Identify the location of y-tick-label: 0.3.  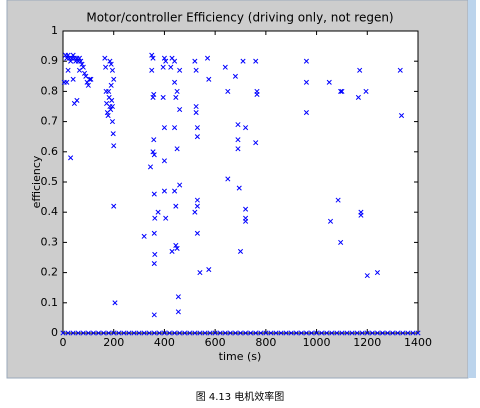
(50, 241).